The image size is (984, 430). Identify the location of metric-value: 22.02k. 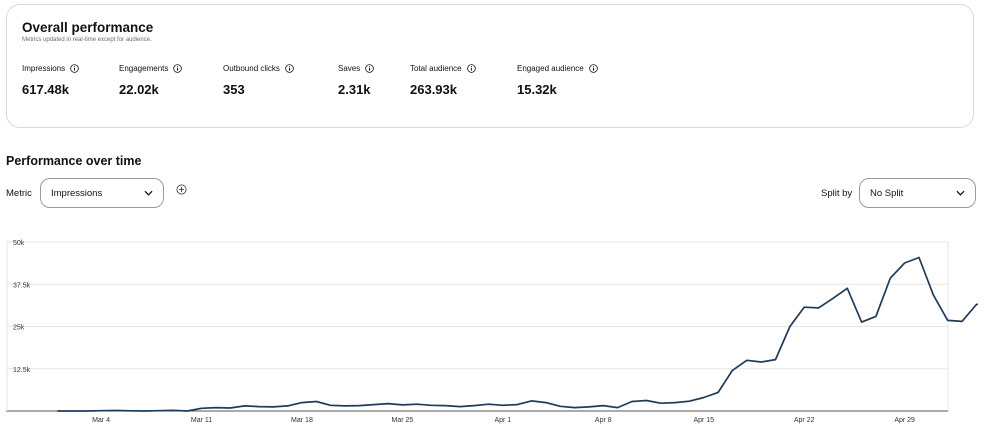
(139, 89).